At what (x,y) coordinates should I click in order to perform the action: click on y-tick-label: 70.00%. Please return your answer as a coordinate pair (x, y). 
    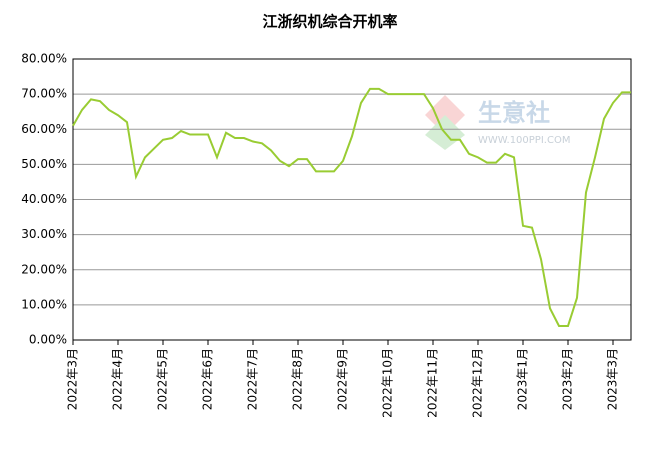
    Looking at the image, I should click on (44, 94).